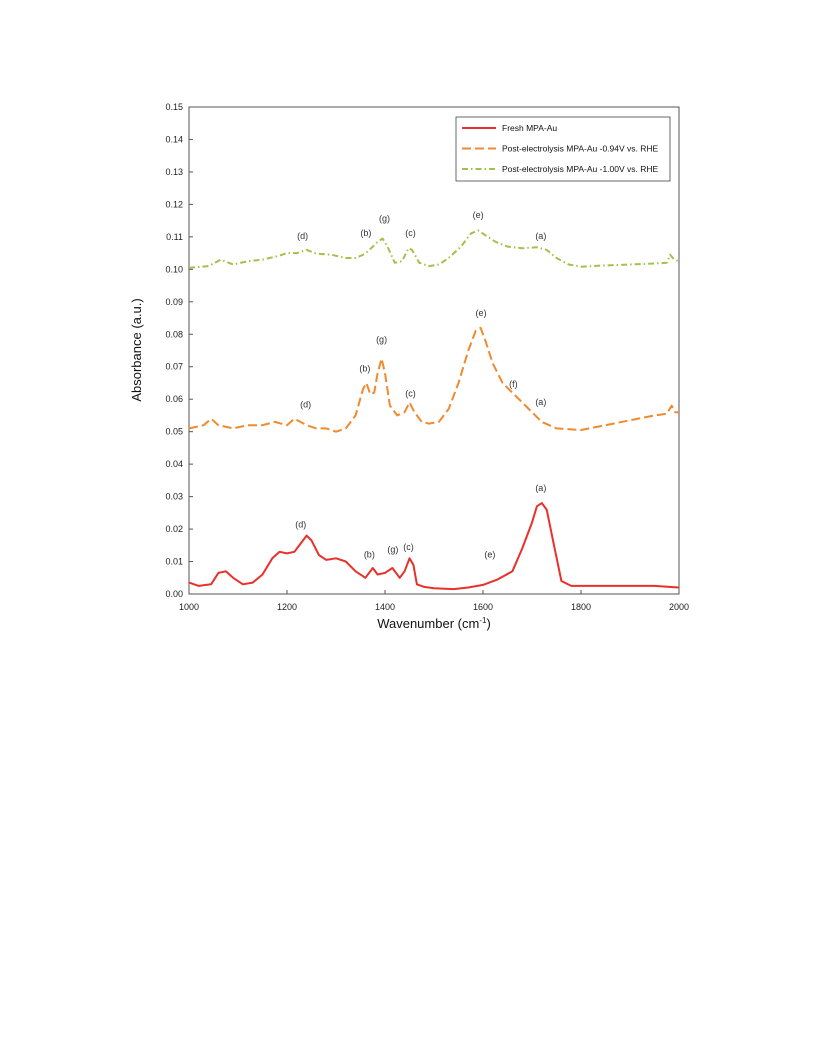 The image size is (816, 1056). Describe the element at coordinates (513, 384) in the screenshot. I see `peak-label: (f)` at that location.